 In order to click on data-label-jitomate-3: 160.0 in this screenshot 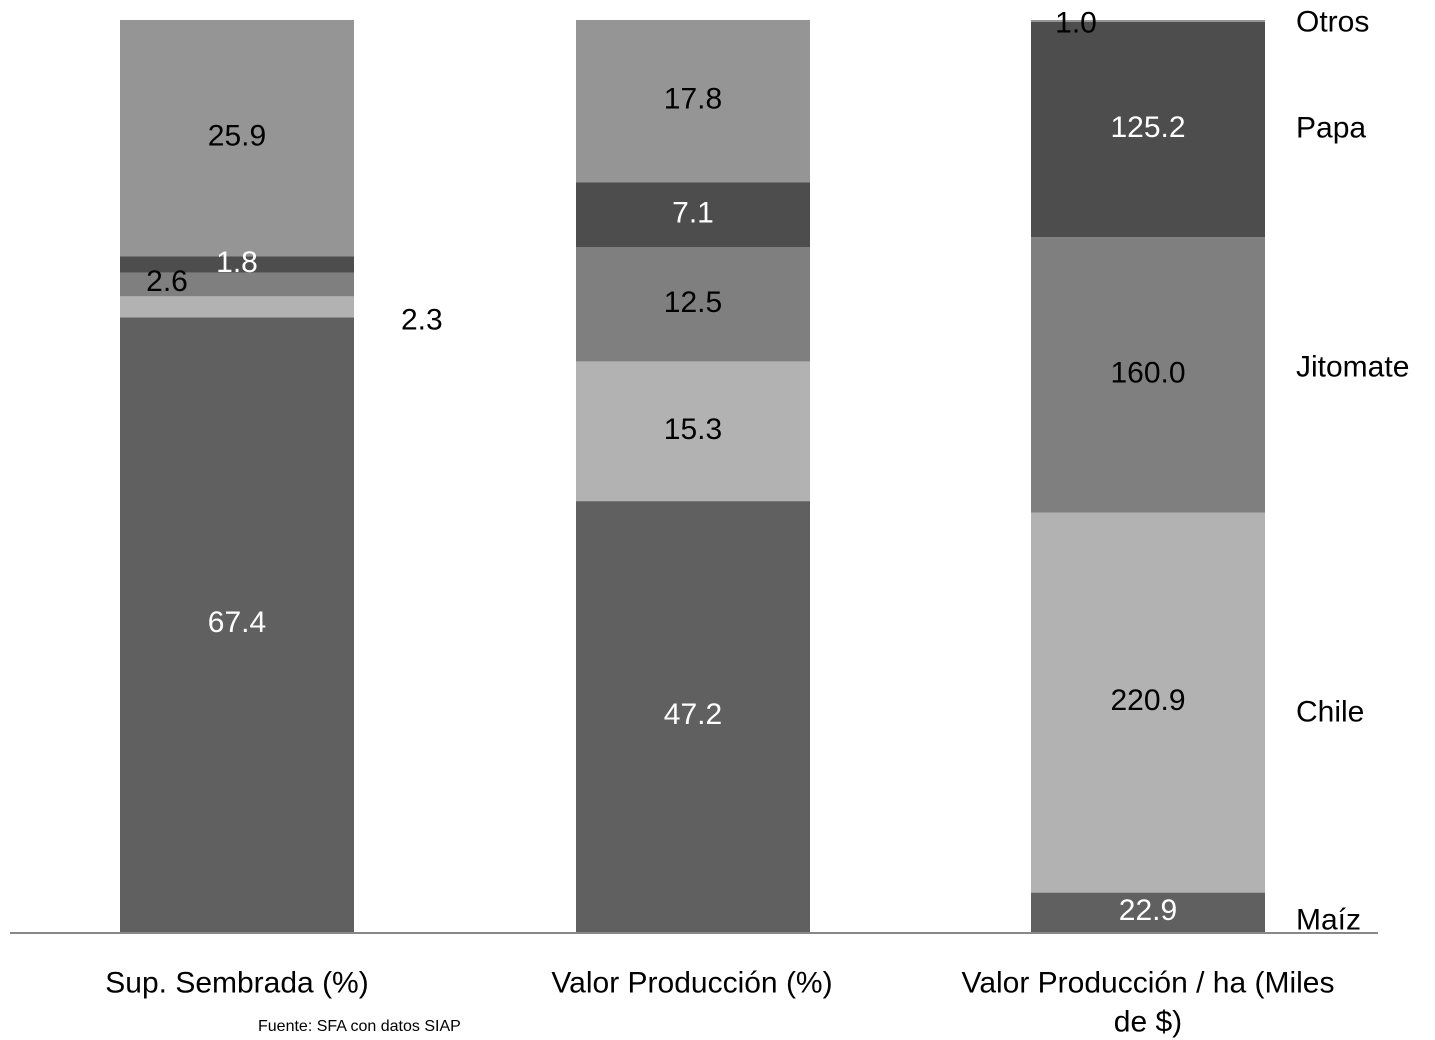, I will do `click(1147, 372)`.